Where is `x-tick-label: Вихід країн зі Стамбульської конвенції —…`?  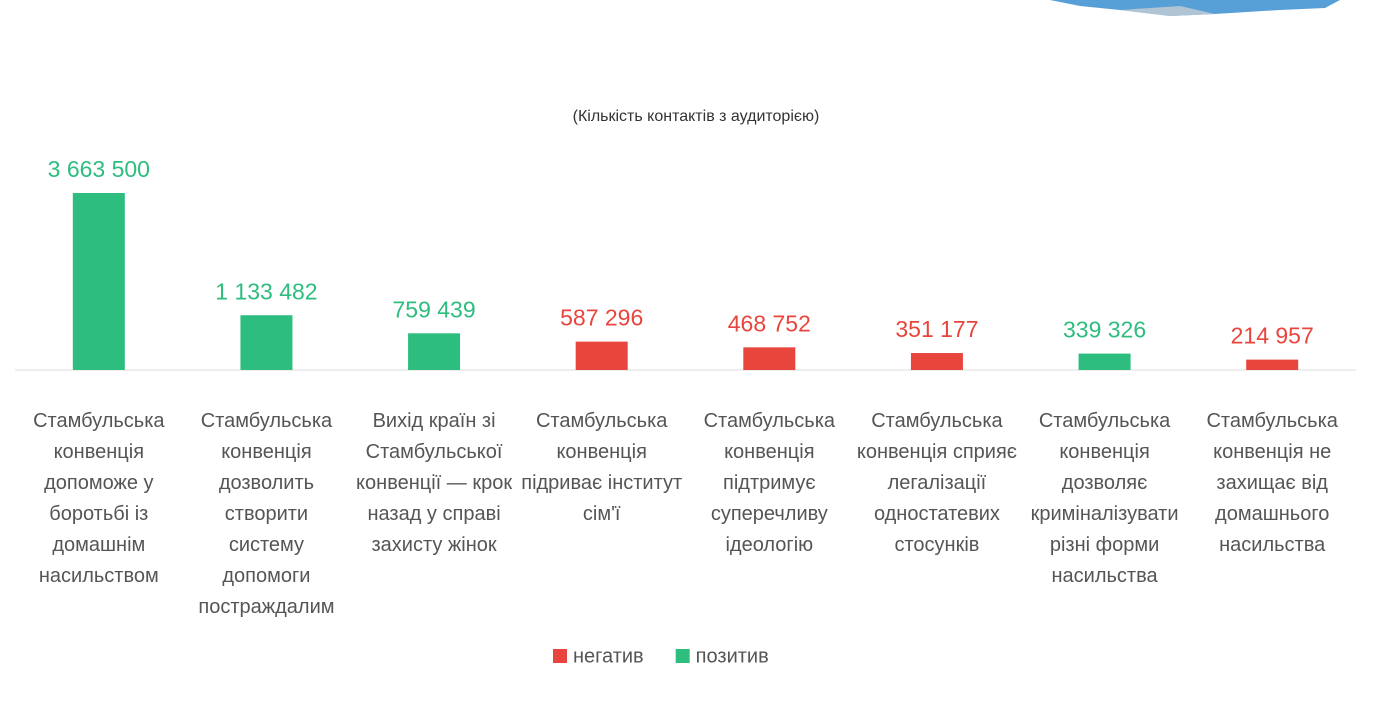 x-tick-label: Вихід країн зі Стамбульської конвенції —… is located at coordinates (434, 483).